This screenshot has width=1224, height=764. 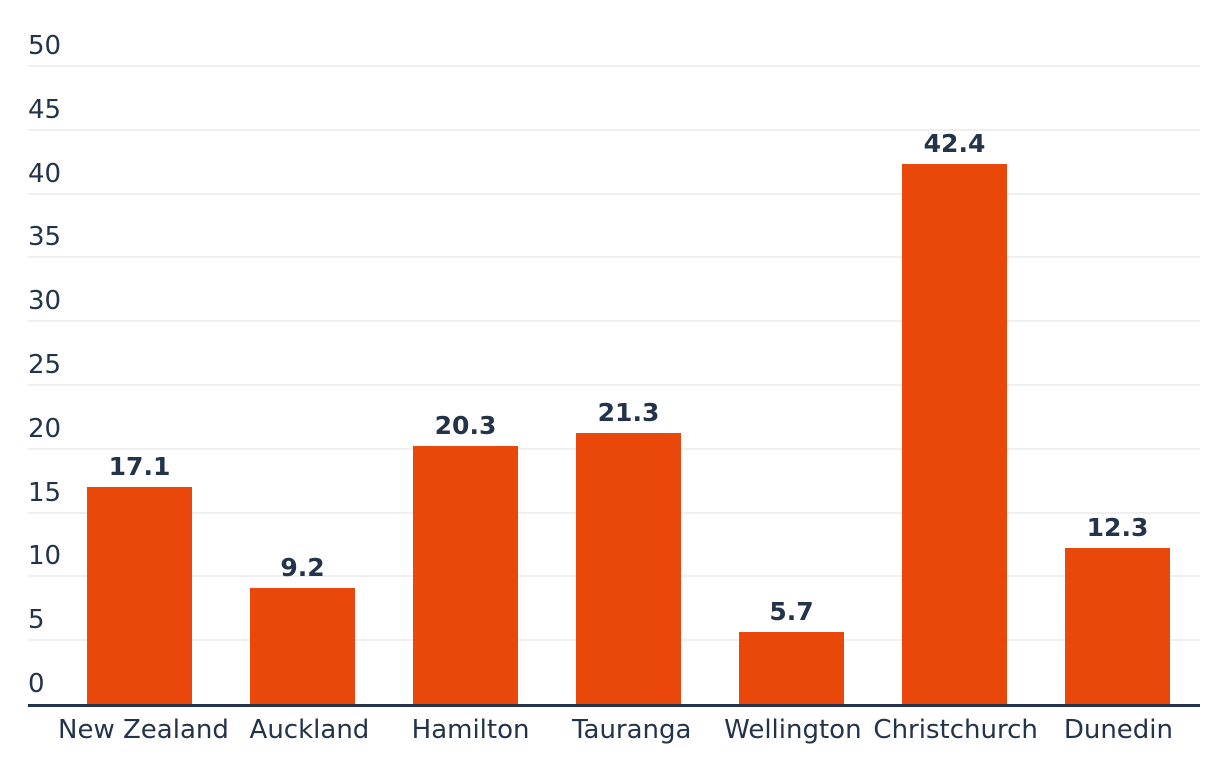 What do you see at coordinates (1118, 730) in the screenshot?
I see `x-tick-label: Dunedin` at bounding box center [1118, 730].